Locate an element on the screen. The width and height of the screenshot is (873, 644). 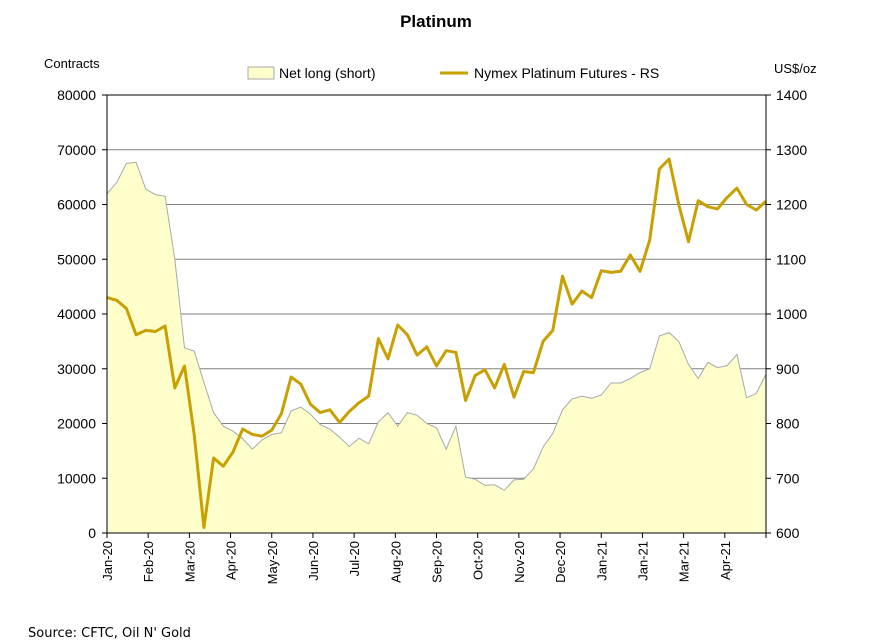
left-tick-label: 30000 is located at coordinates (76, 369).